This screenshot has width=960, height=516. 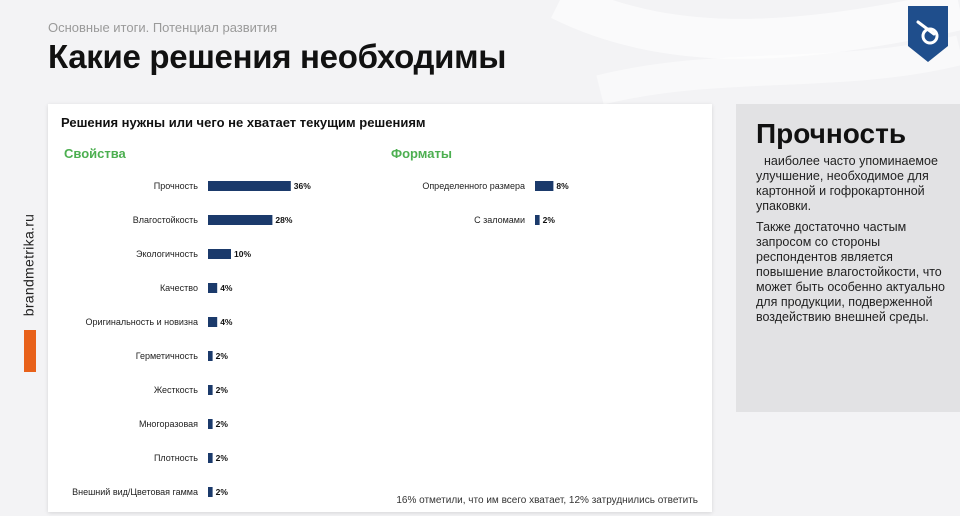 What do you see at coordinates (176, 186) in the screenshot?
I see `category-label-properties-0: Прочность` at bounding box center [176, 186].